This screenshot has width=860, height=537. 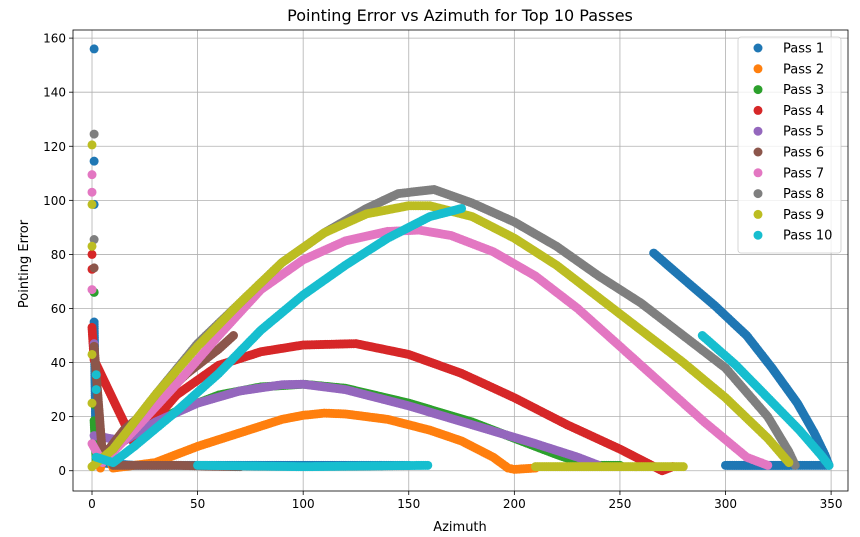 I want to click on y-tick-label: 140, so click(x=54, y=93).